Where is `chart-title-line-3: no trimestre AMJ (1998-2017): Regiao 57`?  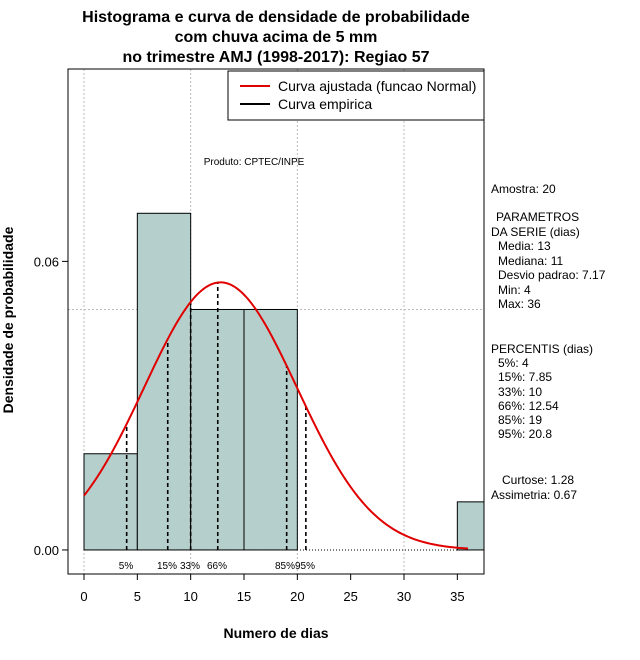 chart-title-line-3: no trimestre AMJ (1998-2017): Regiao 57 is located at coordinates (275, 57).